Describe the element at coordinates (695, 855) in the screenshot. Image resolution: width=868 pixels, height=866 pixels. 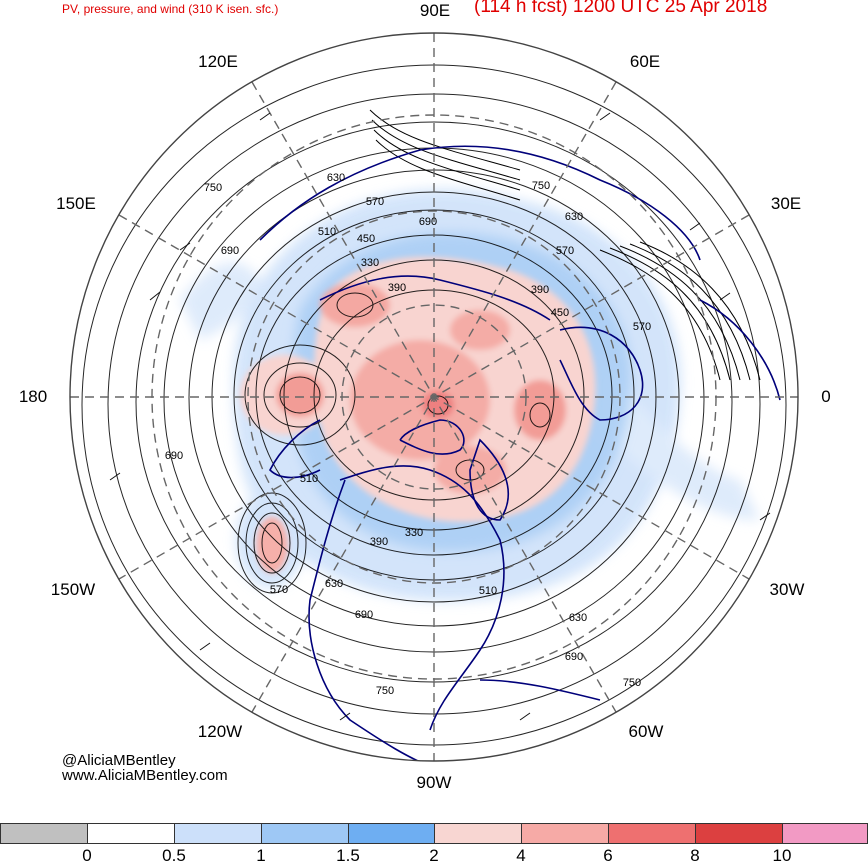
I see `colorbar-tick-label: 8` at that location.